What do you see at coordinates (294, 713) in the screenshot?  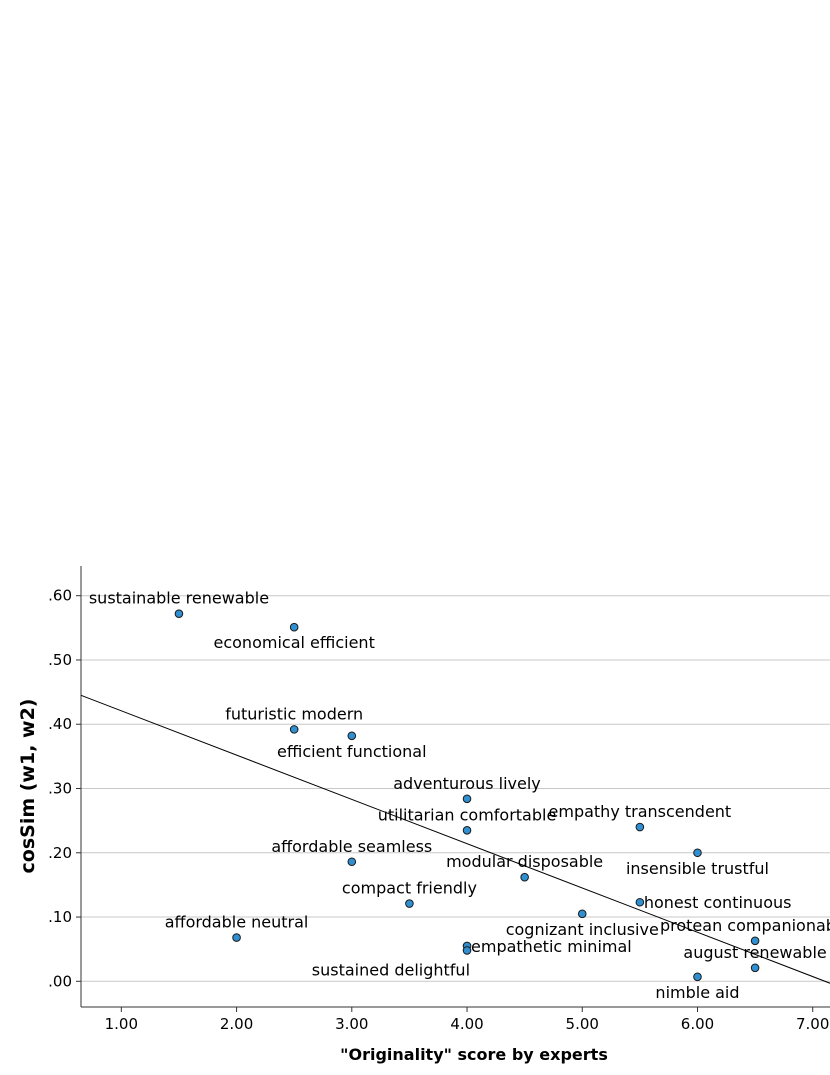 I see `point-label: futuristic modern` at bounding box center [294, 713].